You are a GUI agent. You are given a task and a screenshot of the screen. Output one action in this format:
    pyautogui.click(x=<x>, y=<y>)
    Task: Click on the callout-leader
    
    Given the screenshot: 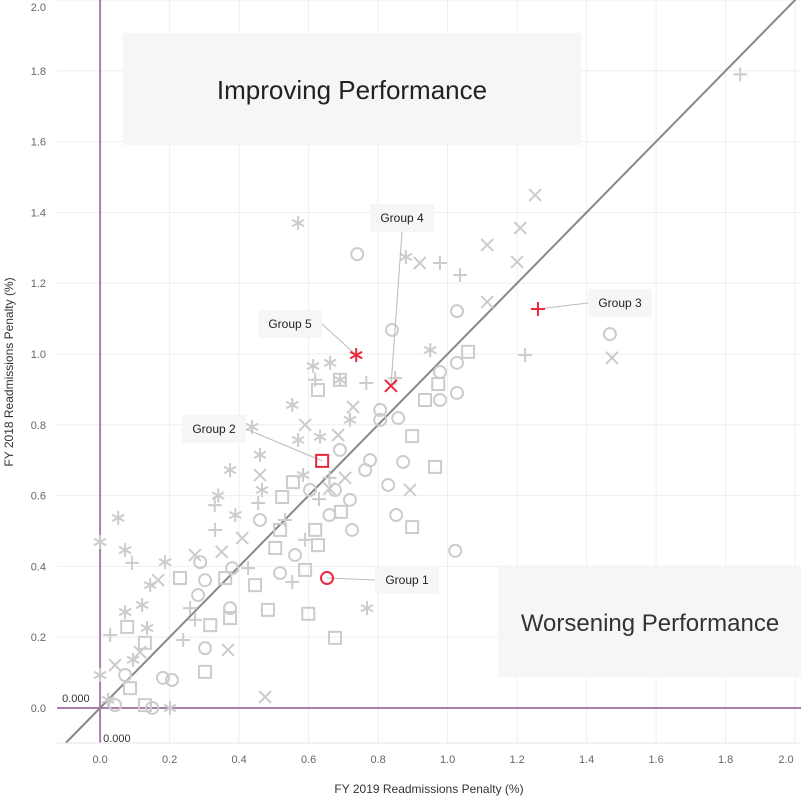 What is the action you would take?
    pyautogui.click(x=339, y=339)
    